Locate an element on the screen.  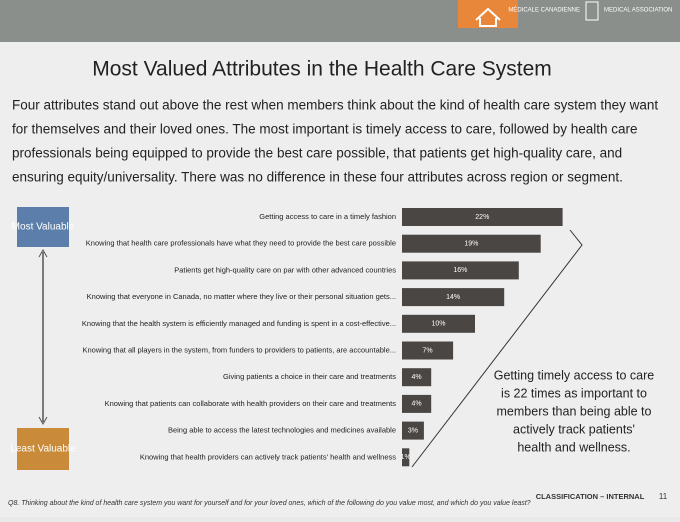
value-label: 19% is located at coordinates (471, 244).